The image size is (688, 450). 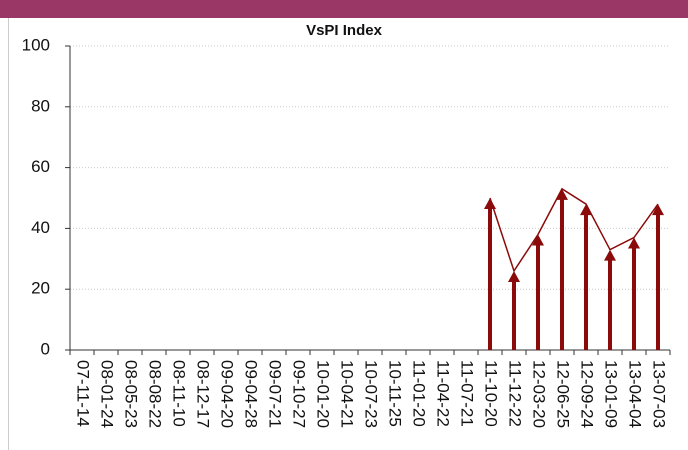 I want to click on x-tick-label: 11-07-21, so click(x=467, y=393).